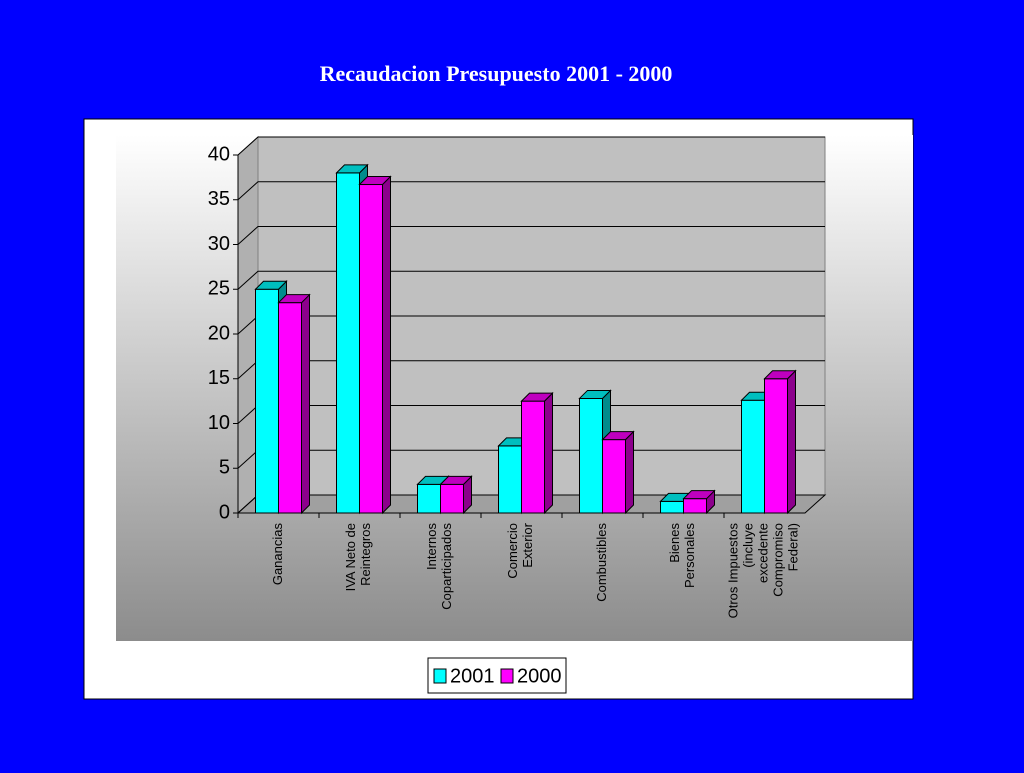  I want to click on x-tick-label: BienesPersonales, so click(682, 556).